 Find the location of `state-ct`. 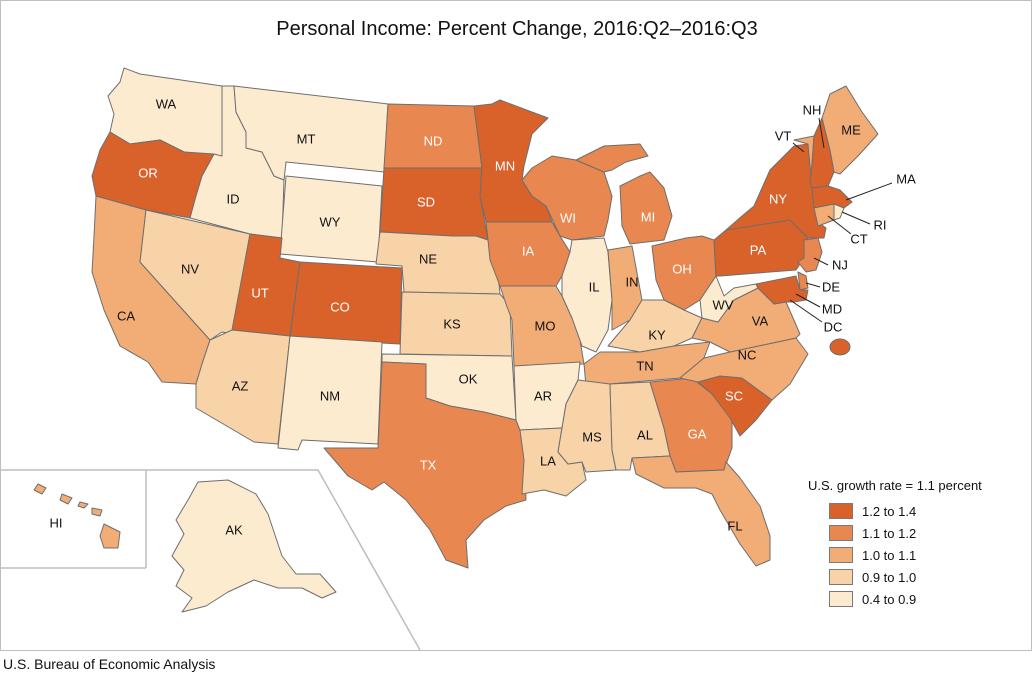

state-ct is located at coordinates (824, 215).